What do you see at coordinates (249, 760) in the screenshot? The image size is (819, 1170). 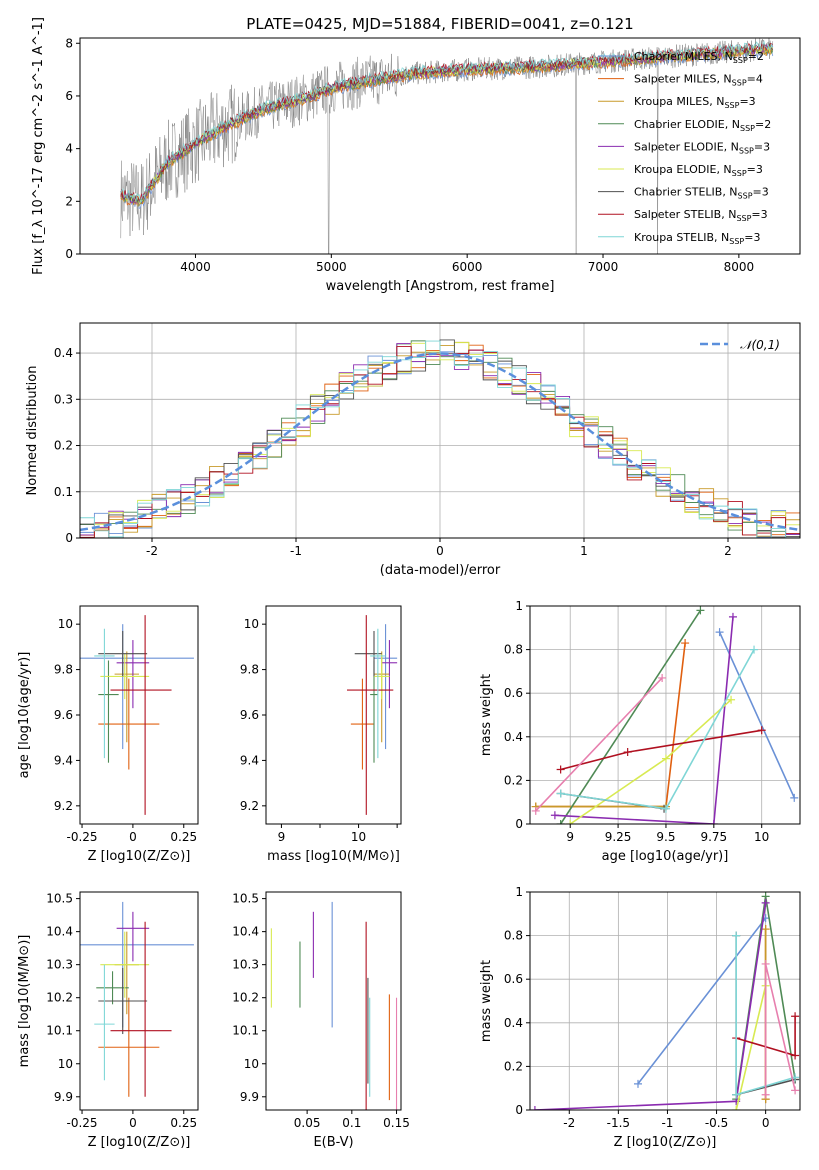 I see `y-tick-label: 9.4` at bounding box center [249, 760].